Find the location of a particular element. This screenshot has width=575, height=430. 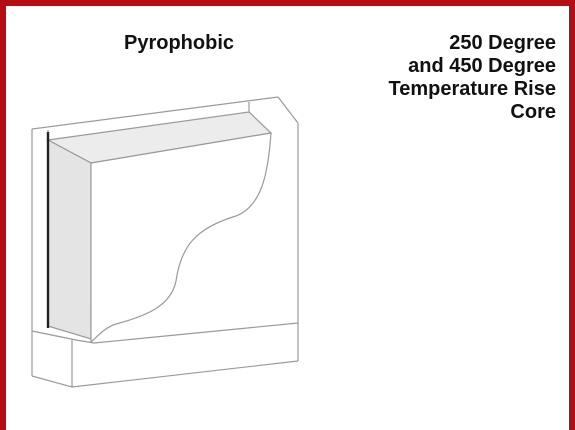

pyrophobic-label: Pyrophobic is located at coordinates (179, 43).